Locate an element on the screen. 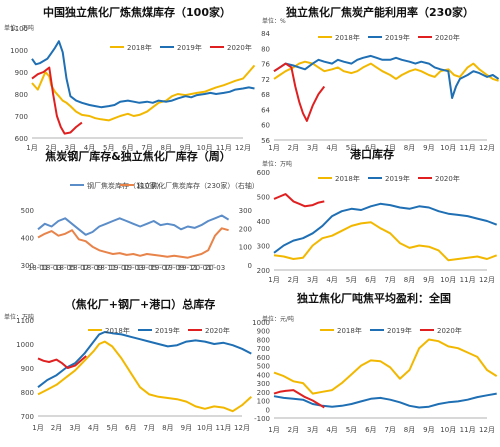  y-tick-label: 76 is located at coordinates (265, 65).